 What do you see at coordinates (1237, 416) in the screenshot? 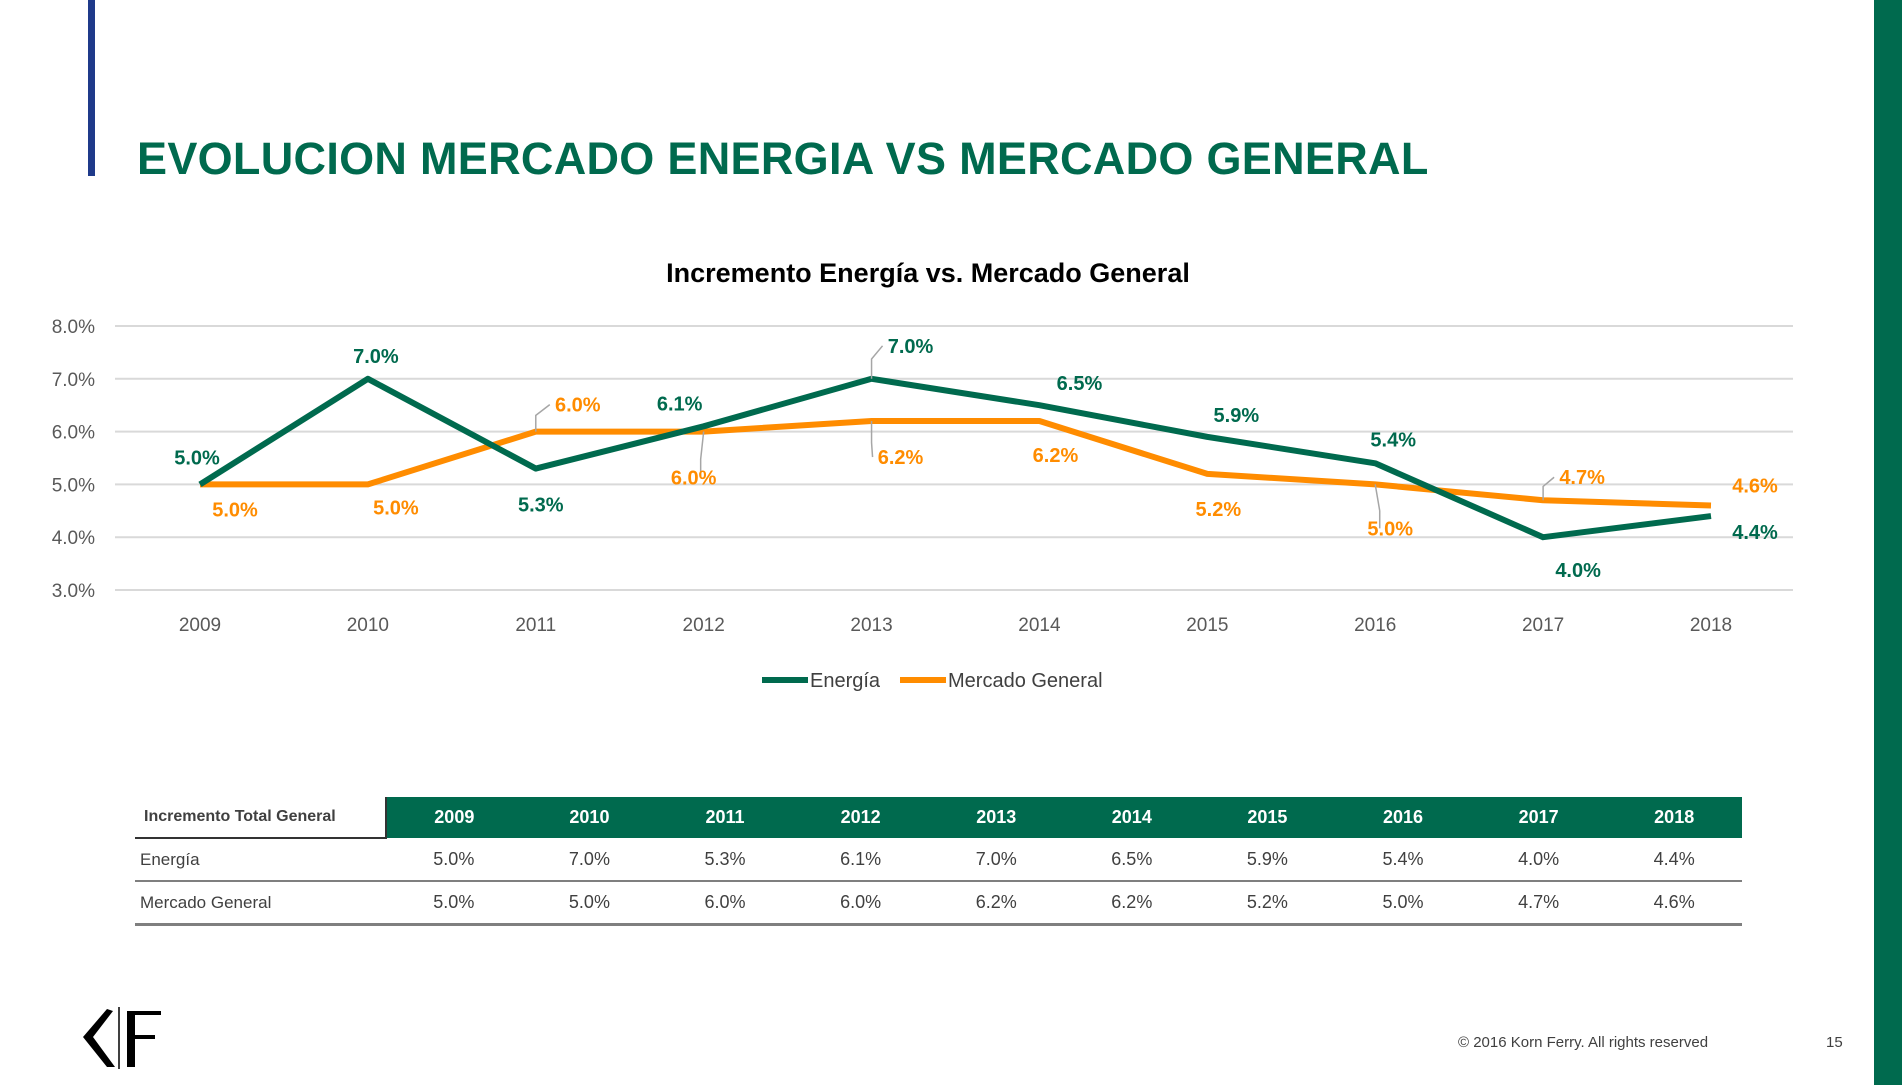
I see `data-label: 5.9%` at bounding box center [1237, 416].